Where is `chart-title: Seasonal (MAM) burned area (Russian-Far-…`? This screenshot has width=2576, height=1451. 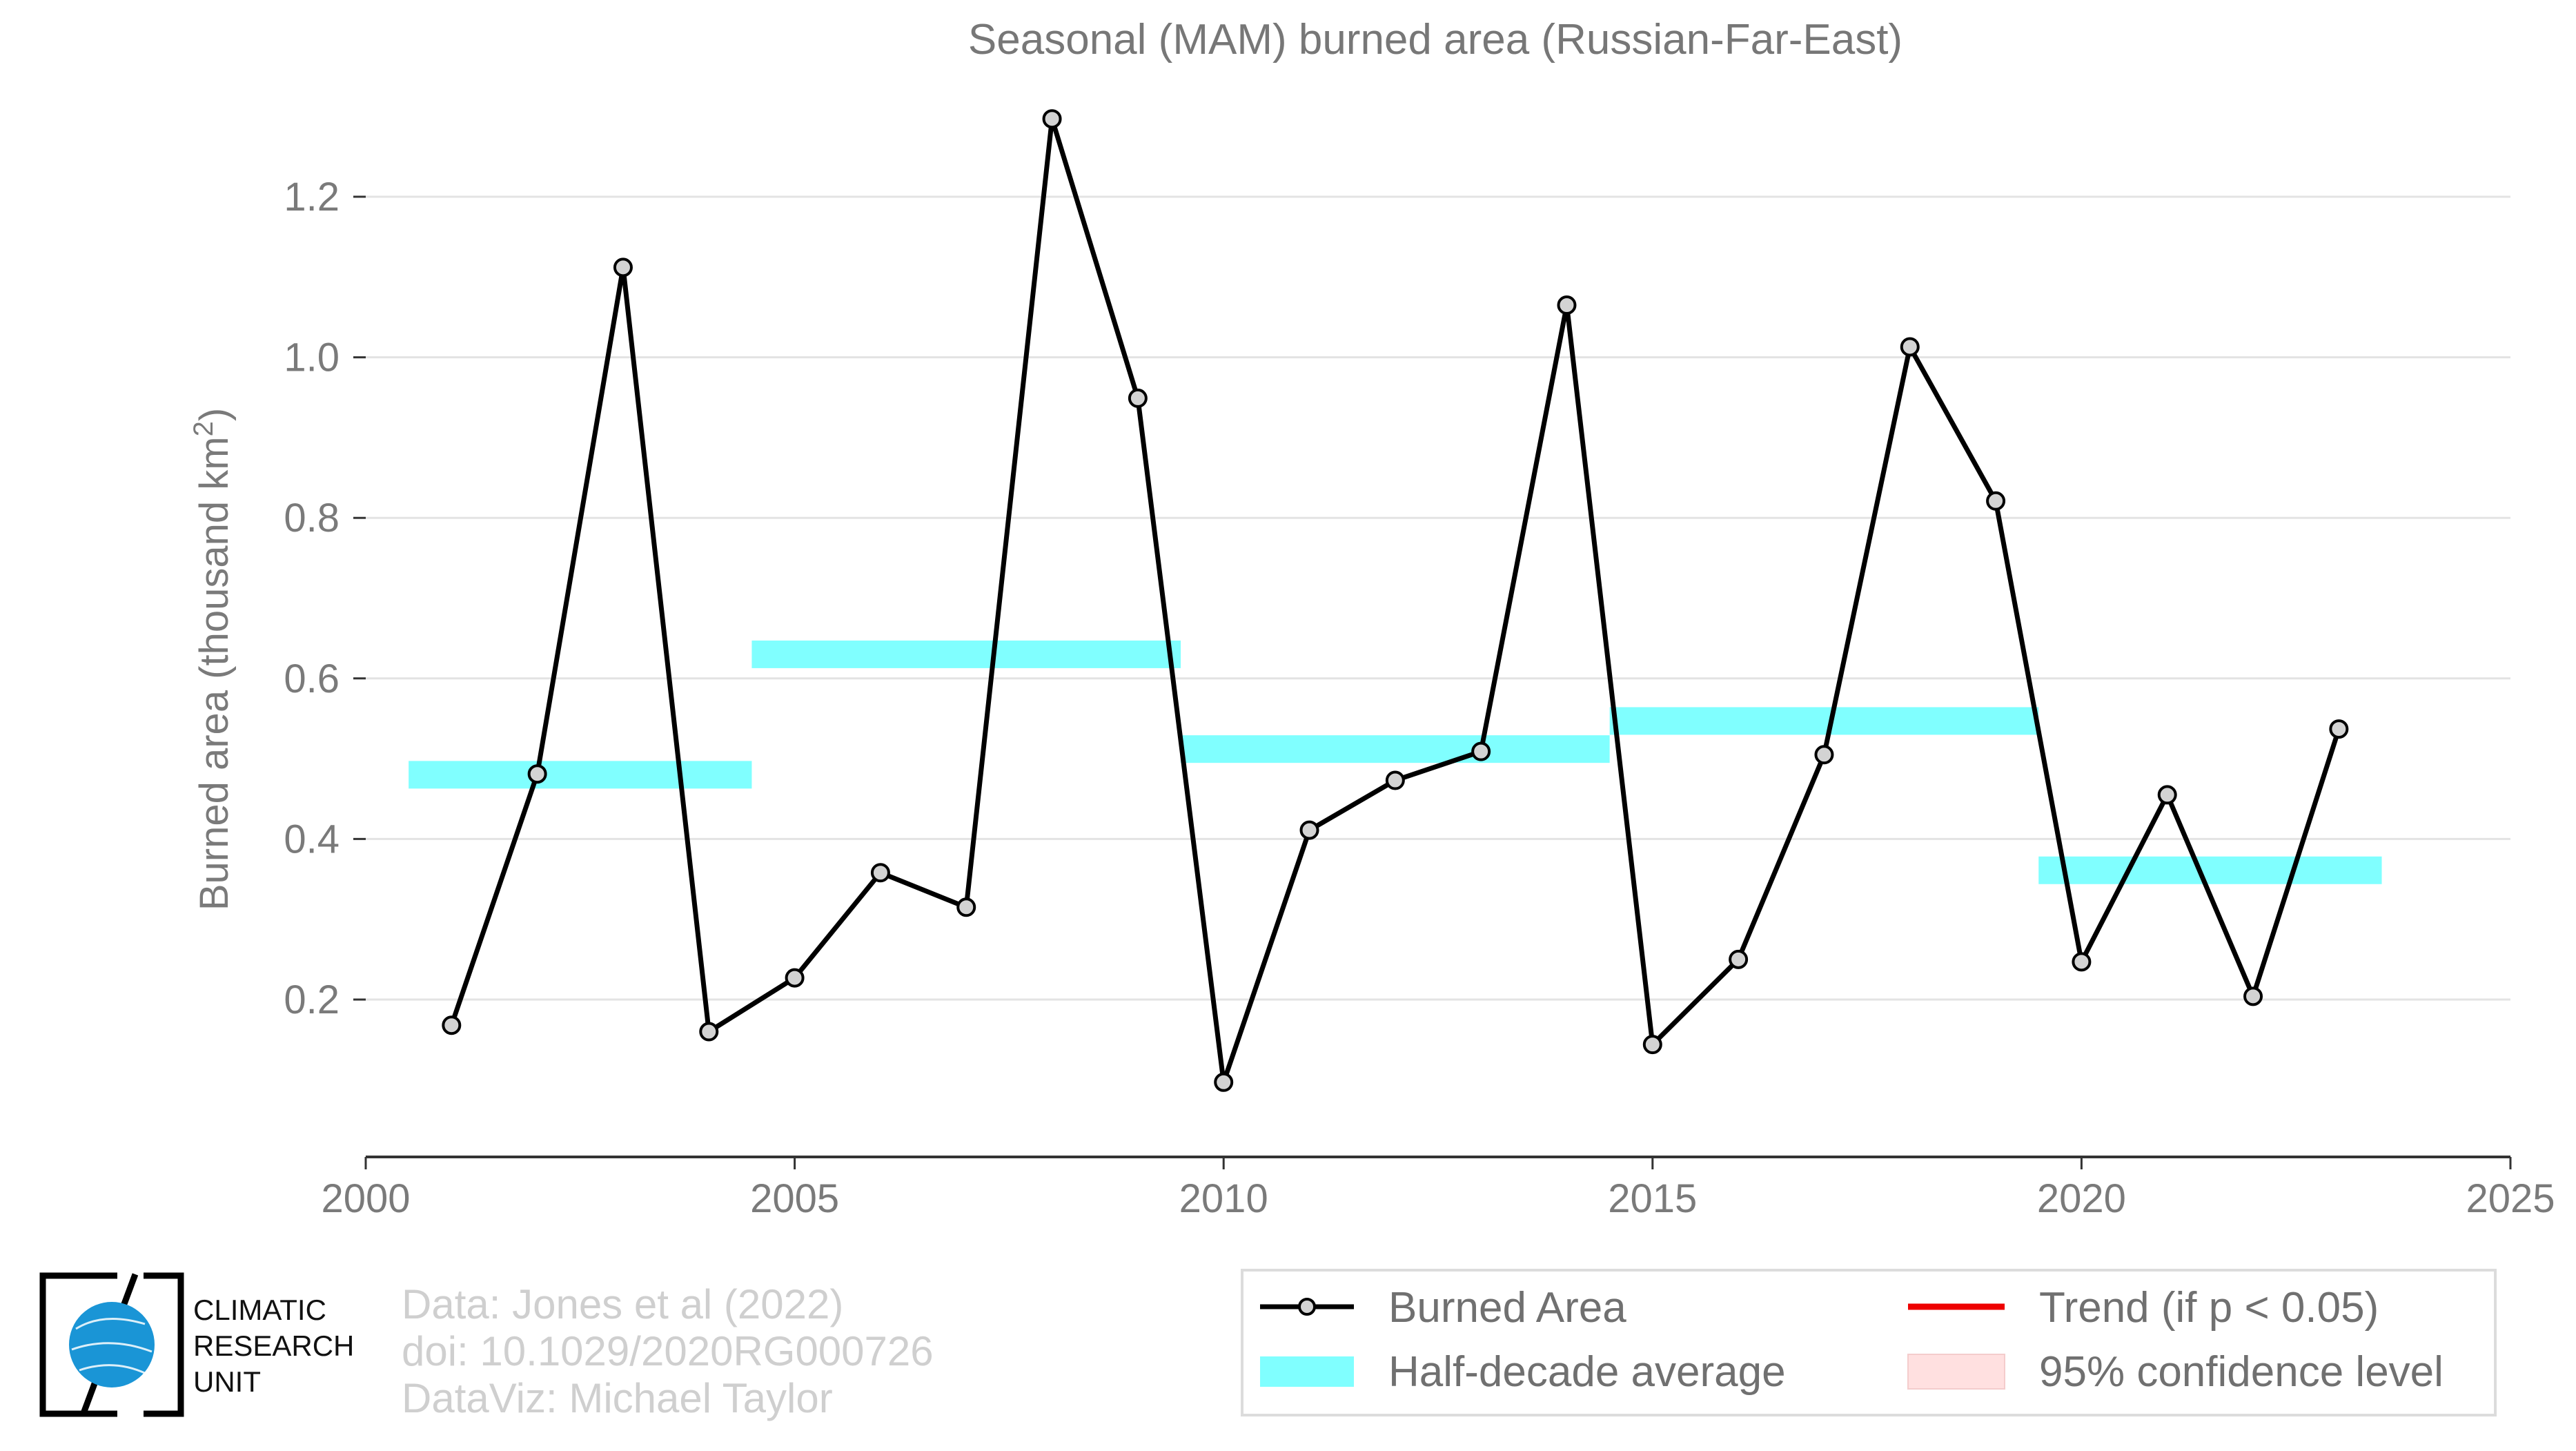 chart-title: Seasonal (MAM) burned area (Russian-Far-… is located at coordinates (1435, 40).